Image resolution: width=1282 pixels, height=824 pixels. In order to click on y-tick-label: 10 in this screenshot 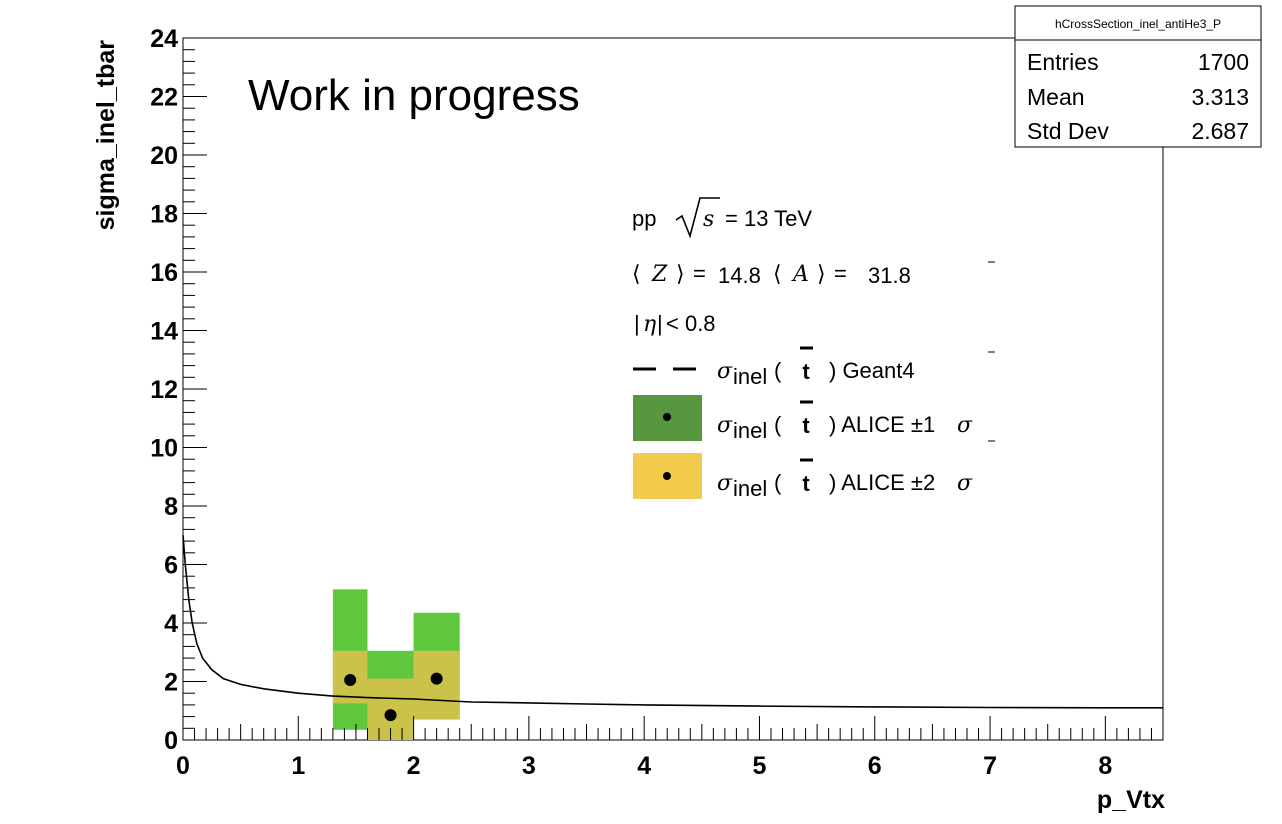, I will do `click(164, 449)`.